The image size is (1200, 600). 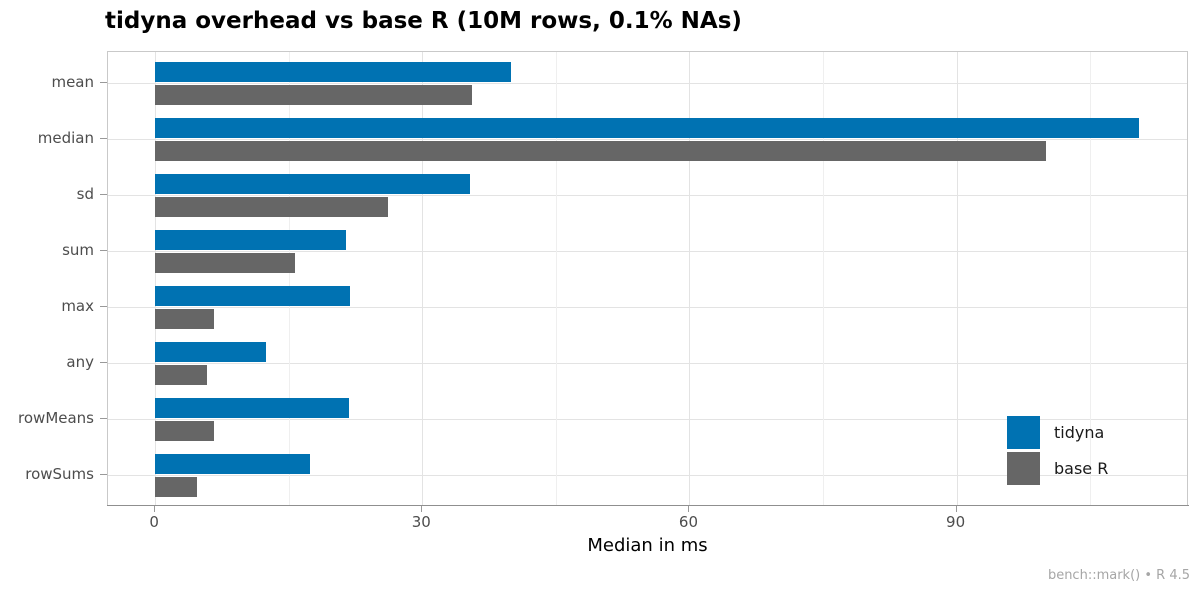 What do you see at coordinates (647, 545) in the screenshot?
I see `x-axis-title: Median in ms` at bounding box center [647, 545].